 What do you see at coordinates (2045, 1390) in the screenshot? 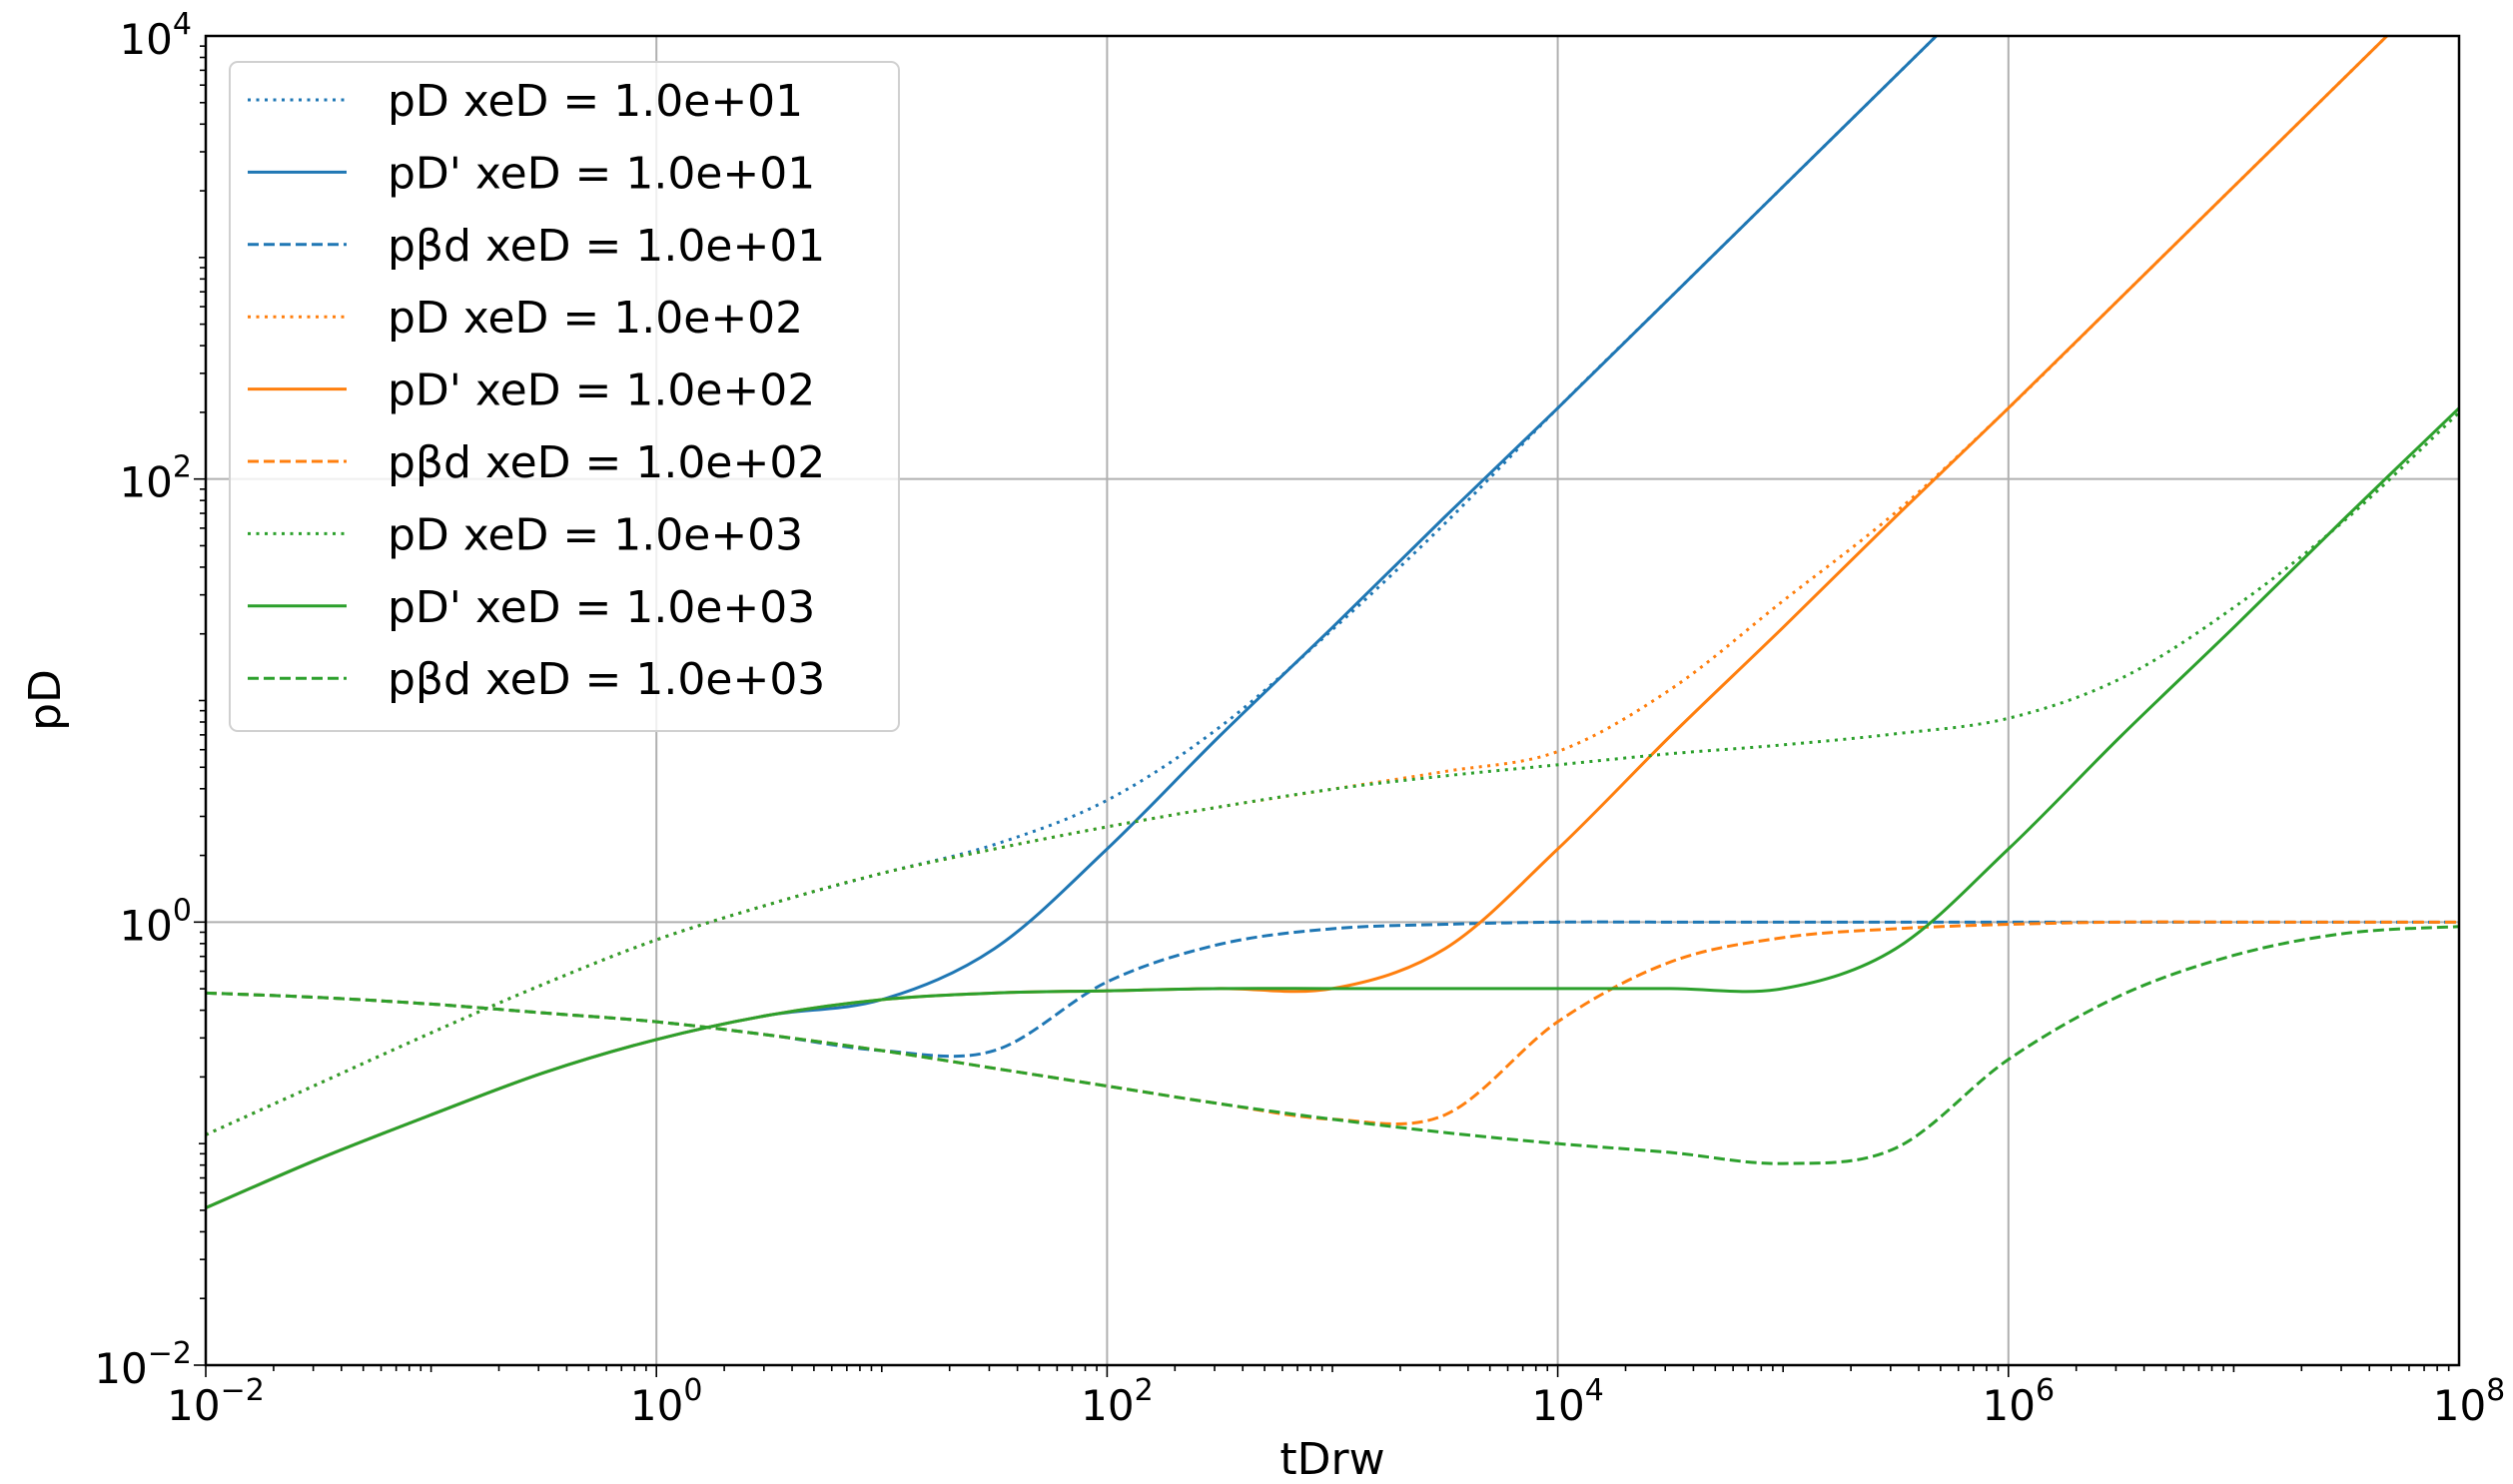
I see `tick-exponent: 6` at bounding box center [2045, 1390].